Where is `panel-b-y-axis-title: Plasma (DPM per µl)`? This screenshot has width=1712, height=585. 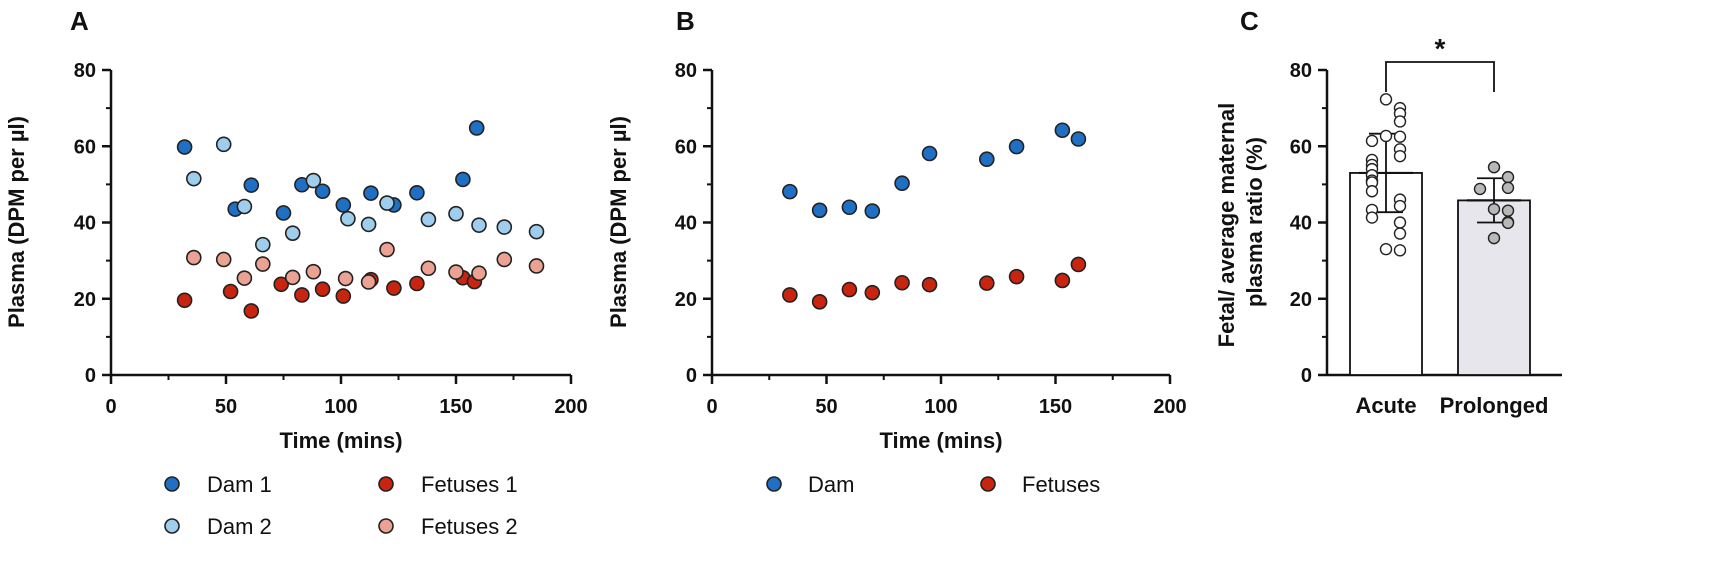
panel-b-y-axis-title: Plasma (DPM per µl) is located at coordinates (618, 222).